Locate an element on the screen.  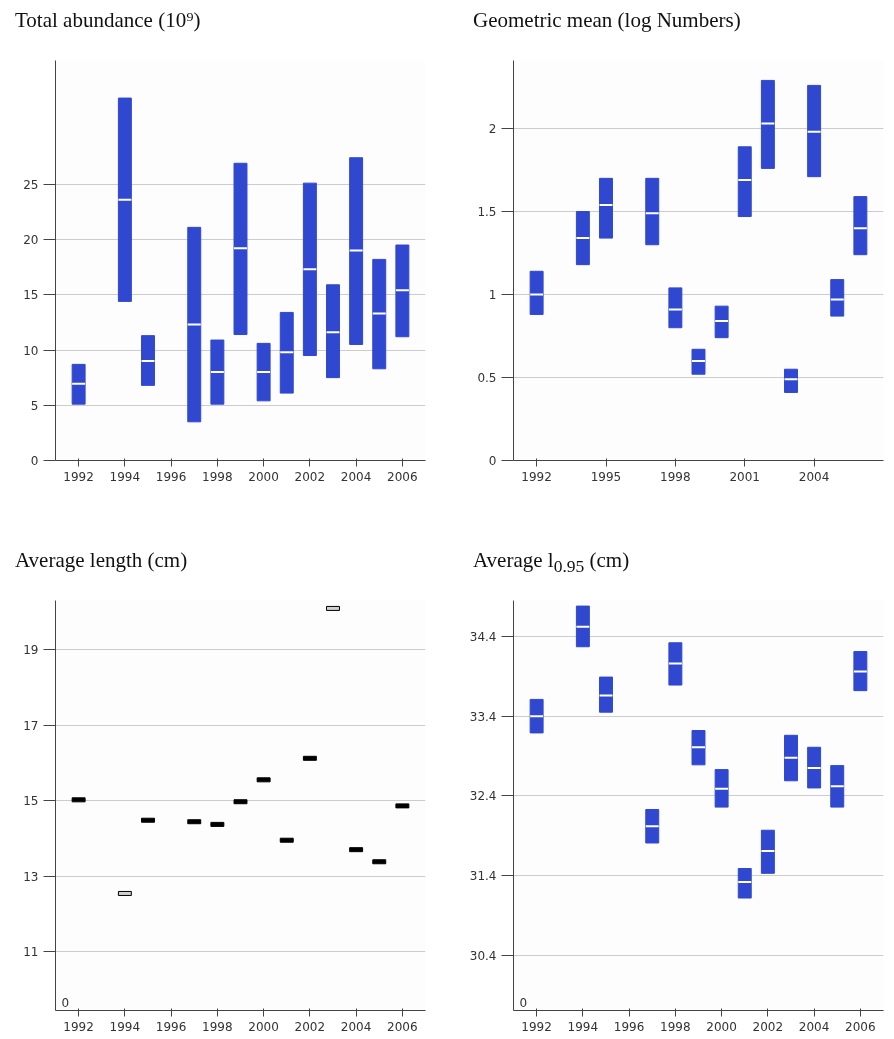
x-tick-label: 1995 is located at coordinates (606, 476).